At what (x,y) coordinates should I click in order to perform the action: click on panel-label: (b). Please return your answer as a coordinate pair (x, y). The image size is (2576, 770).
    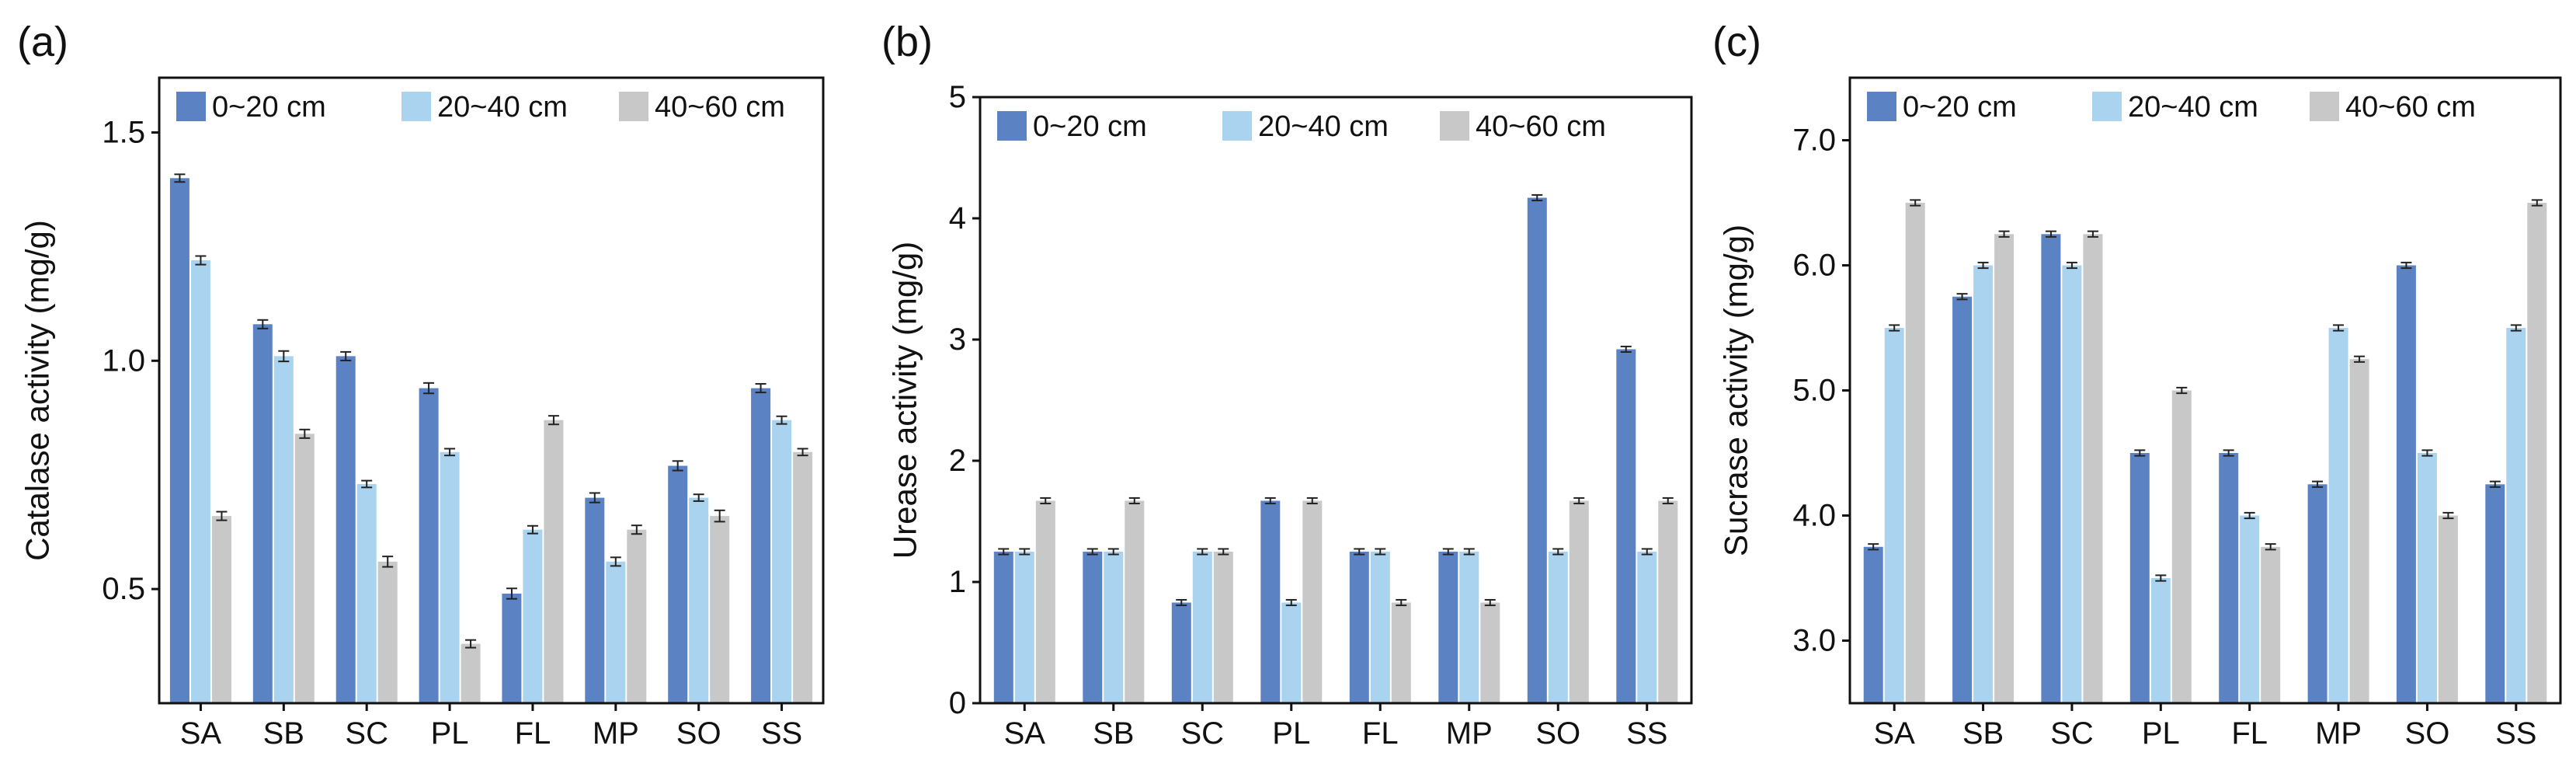
    Looking at the image, I should click on (907, 42).